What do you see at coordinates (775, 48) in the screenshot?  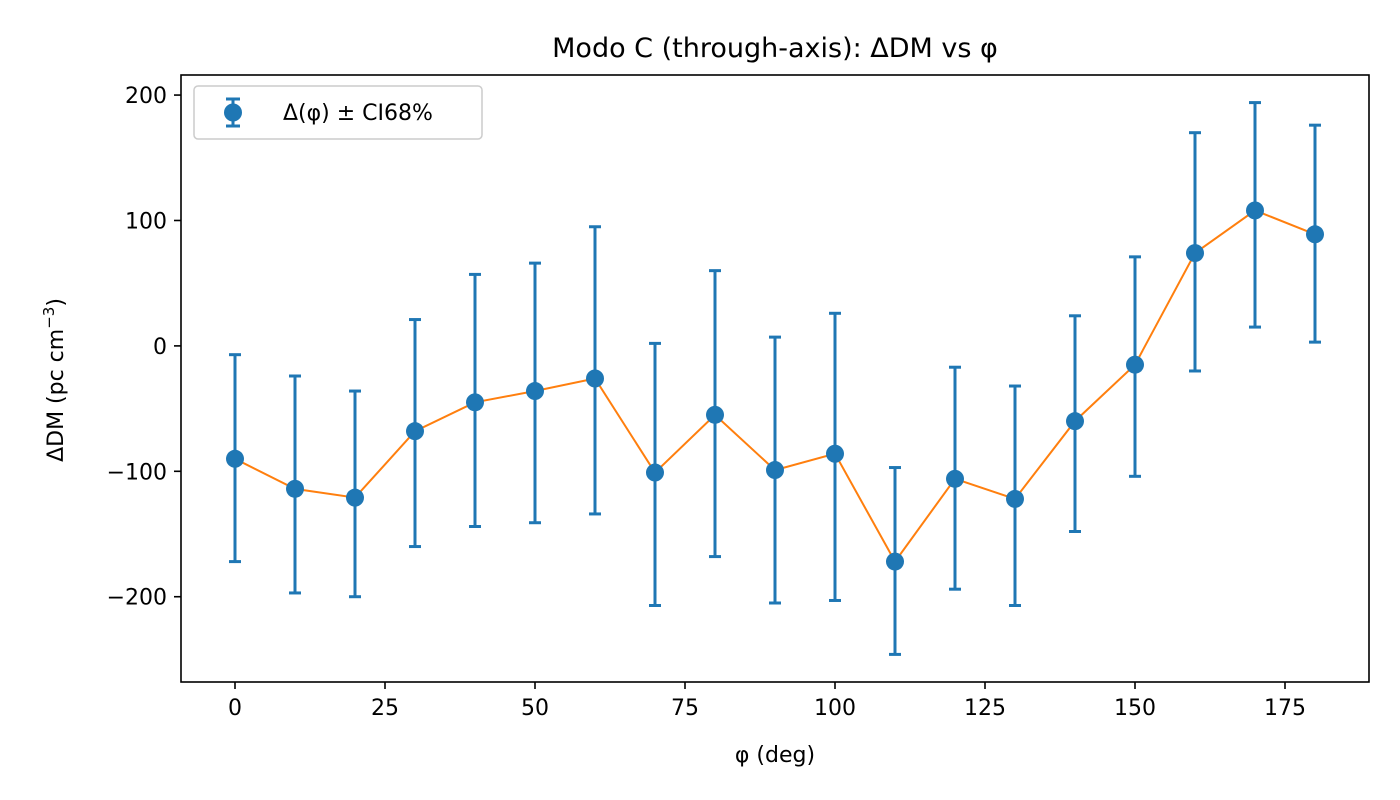 I see `chart-title: Modo C (through-axis): ΔDM vs φ` at bounding box center [775, 48].